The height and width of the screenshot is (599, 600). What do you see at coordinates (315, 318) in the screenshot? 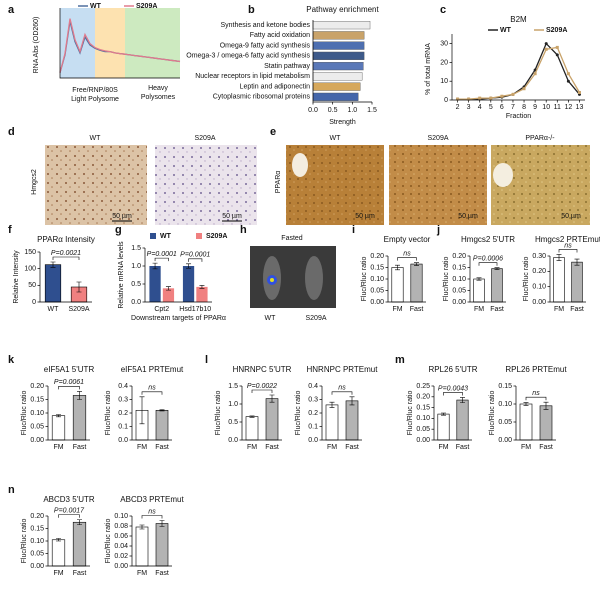
I see `image-label: S209A` at bounding box center [315, 318].